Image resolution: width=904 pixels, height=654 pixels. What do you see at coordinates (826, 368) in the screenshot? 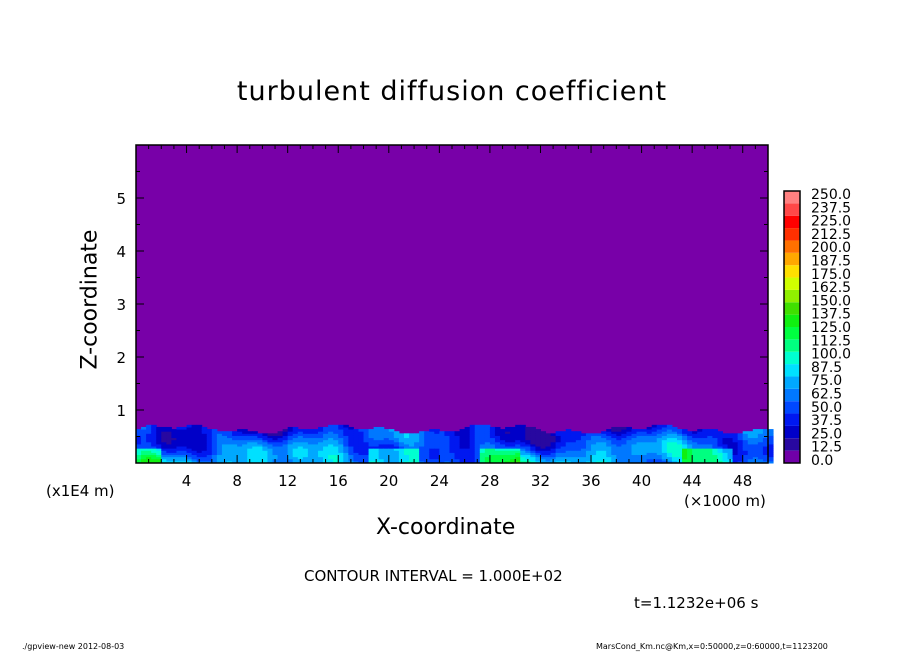
I see `colorbar-label: 87.5` at bounding box center [826, 368].